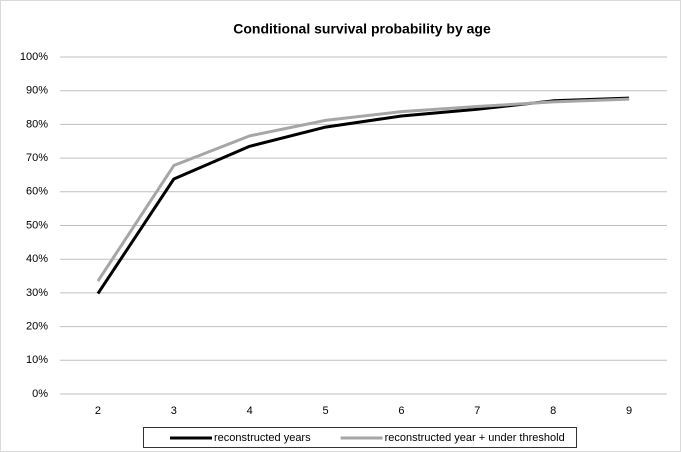 The width and height of the screenshot is (681, 452). I want to click on x-tick-label: 2, so click(98, 411).